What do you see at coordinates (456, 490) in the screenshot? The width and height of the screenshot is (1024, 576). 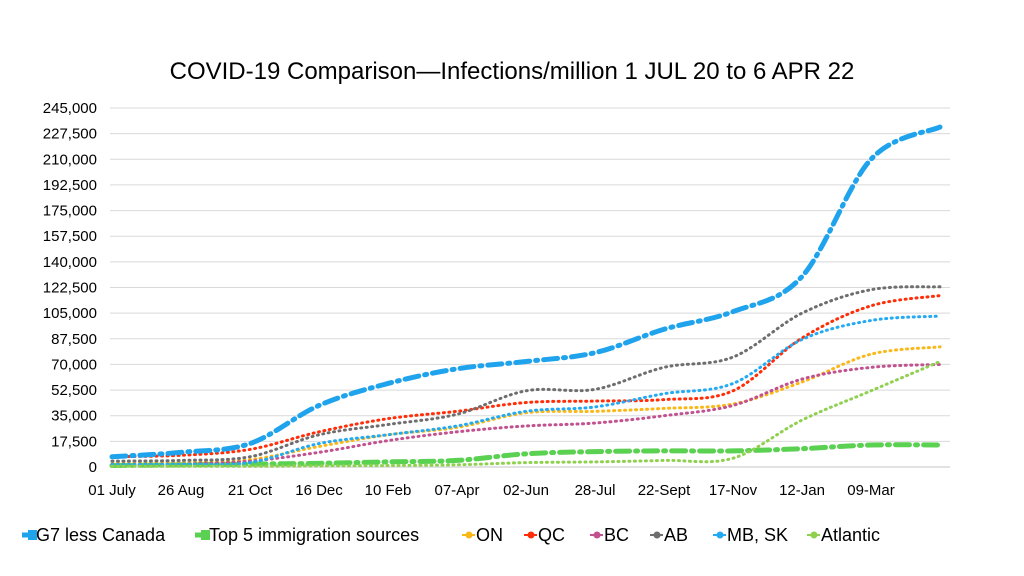 I see `x-tick-label: 07-Apr` at bounding box center [456, 490].